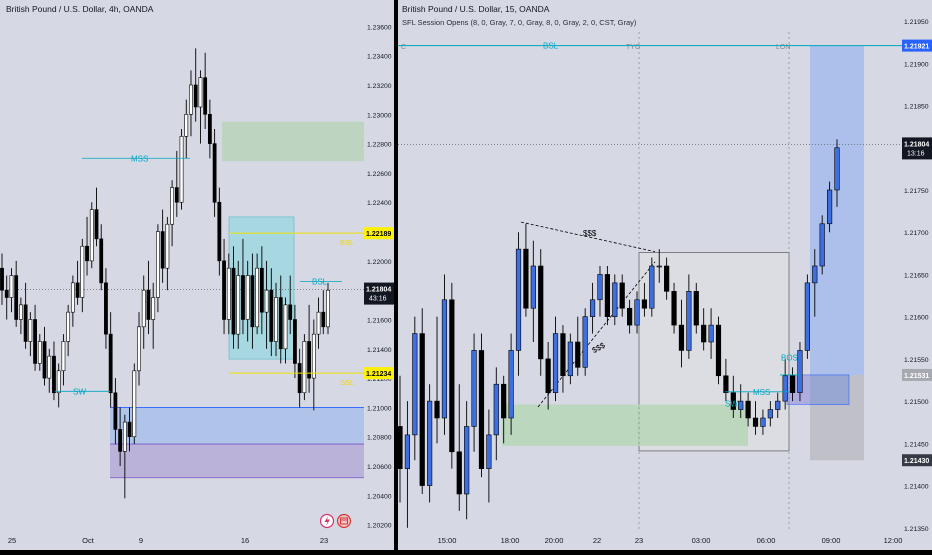 The width and height of the screenshot is (932, 555). What do you see at coordinates (916, 444) in the screenshot?
I see `price-tick-label: 1.21450` at bounding box center [916, 444].